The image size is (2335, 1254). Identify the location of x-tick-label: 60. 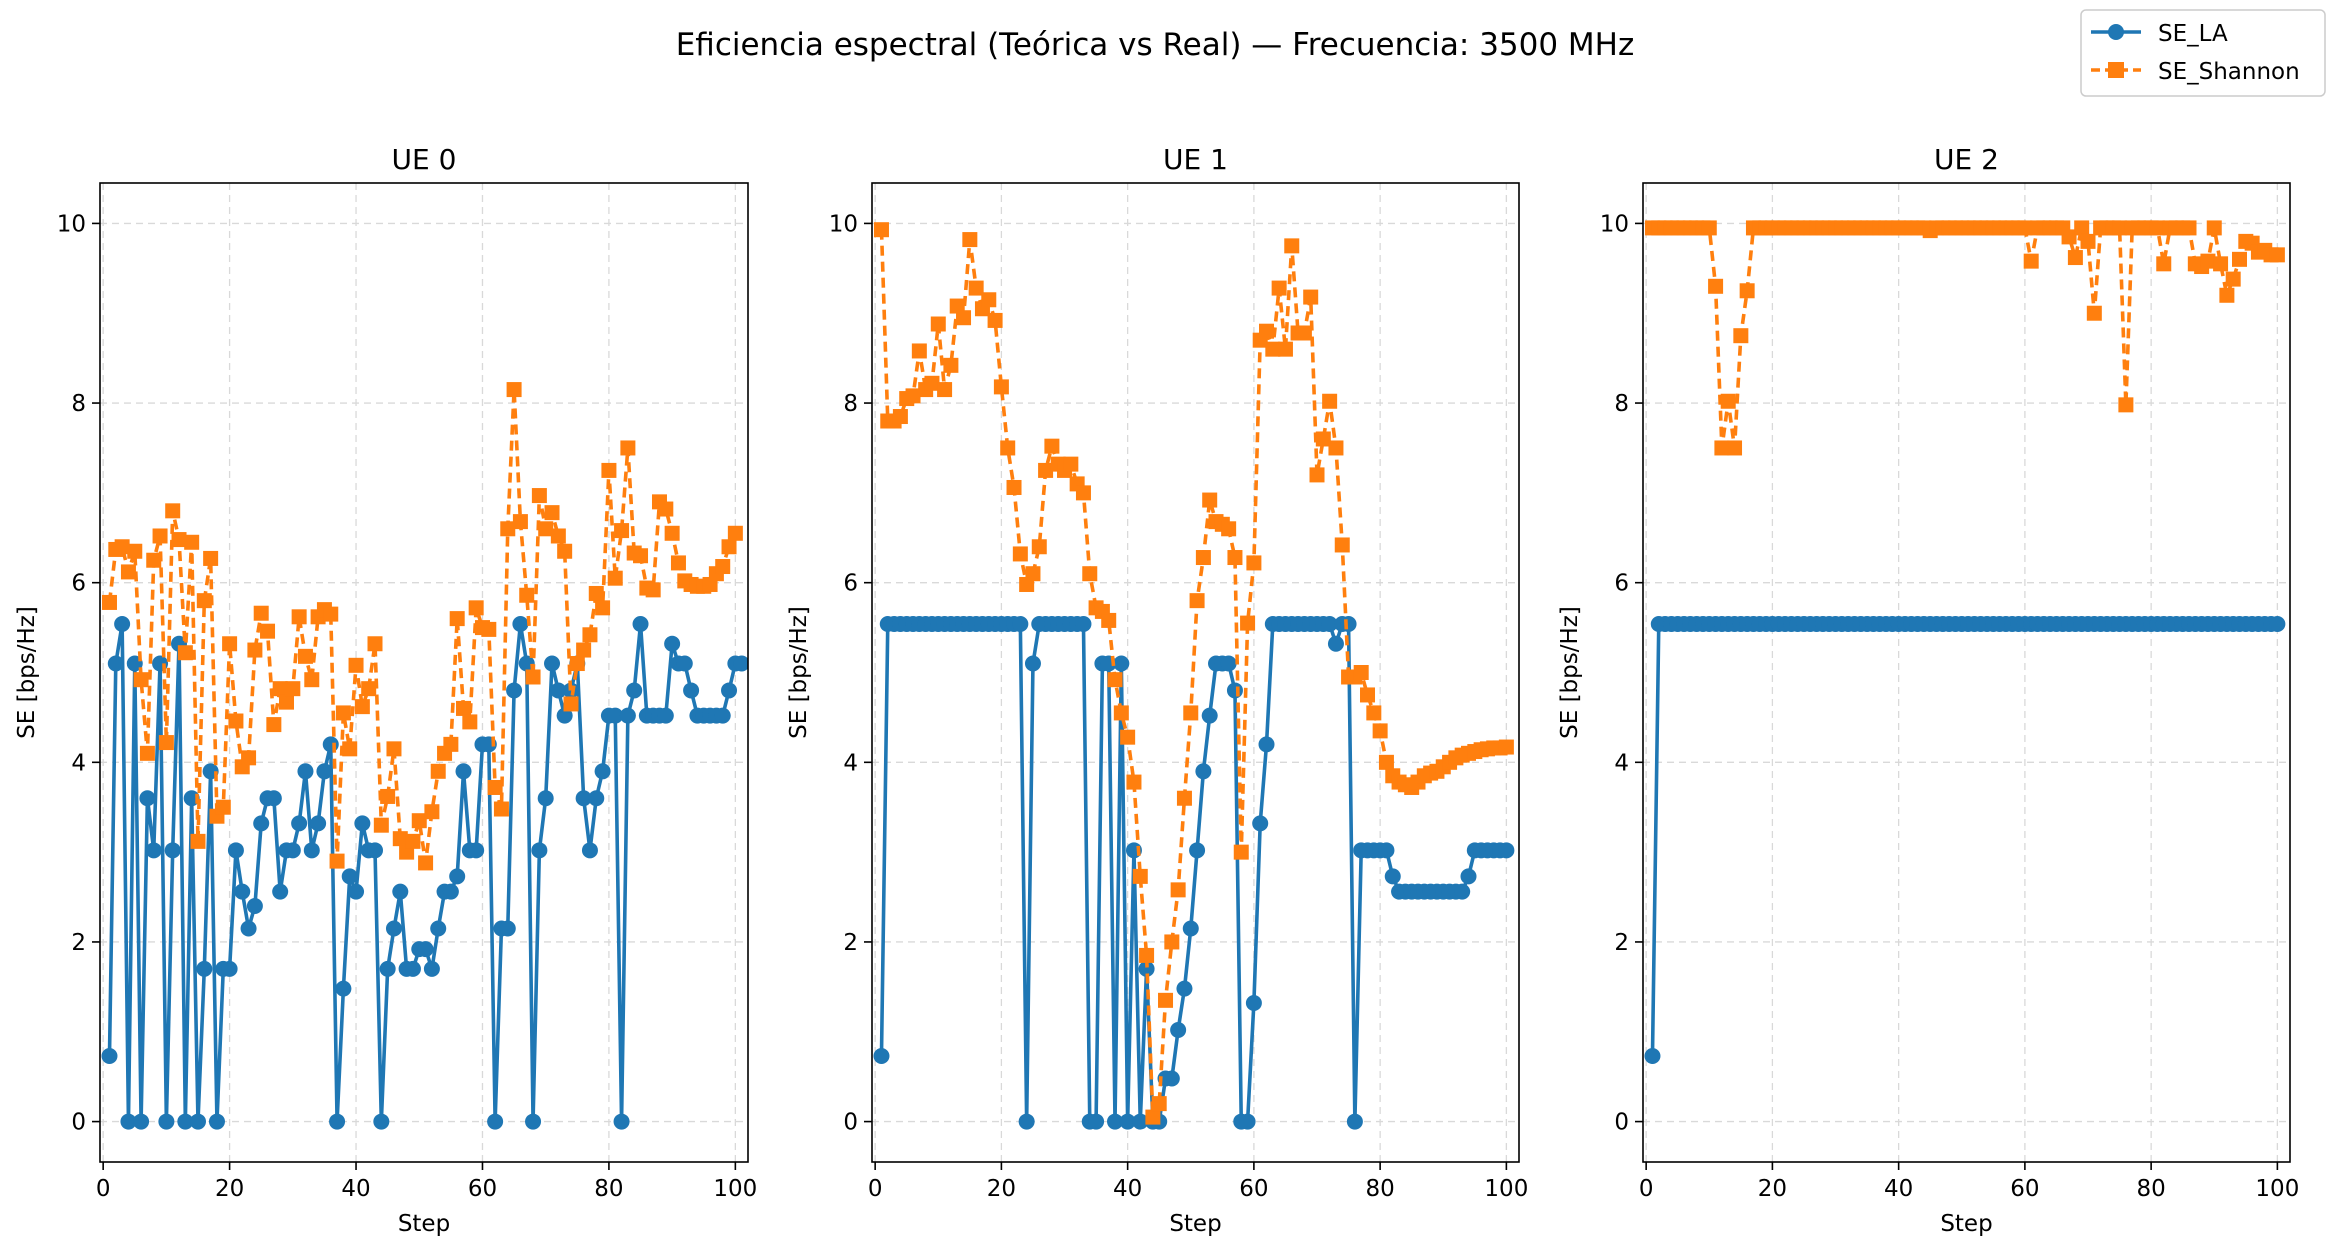
(2024, 1189).